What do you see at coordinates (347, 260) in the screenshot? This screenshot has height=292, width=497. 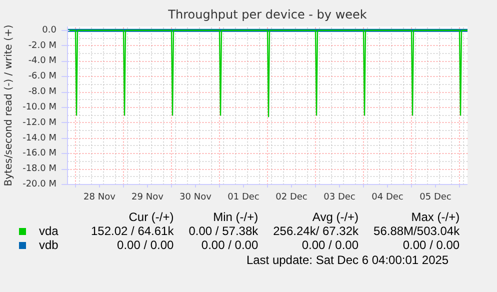 I see `text: Last update: Sat Dec 6 04:00:01 2025` at bounding box center [347, 260].